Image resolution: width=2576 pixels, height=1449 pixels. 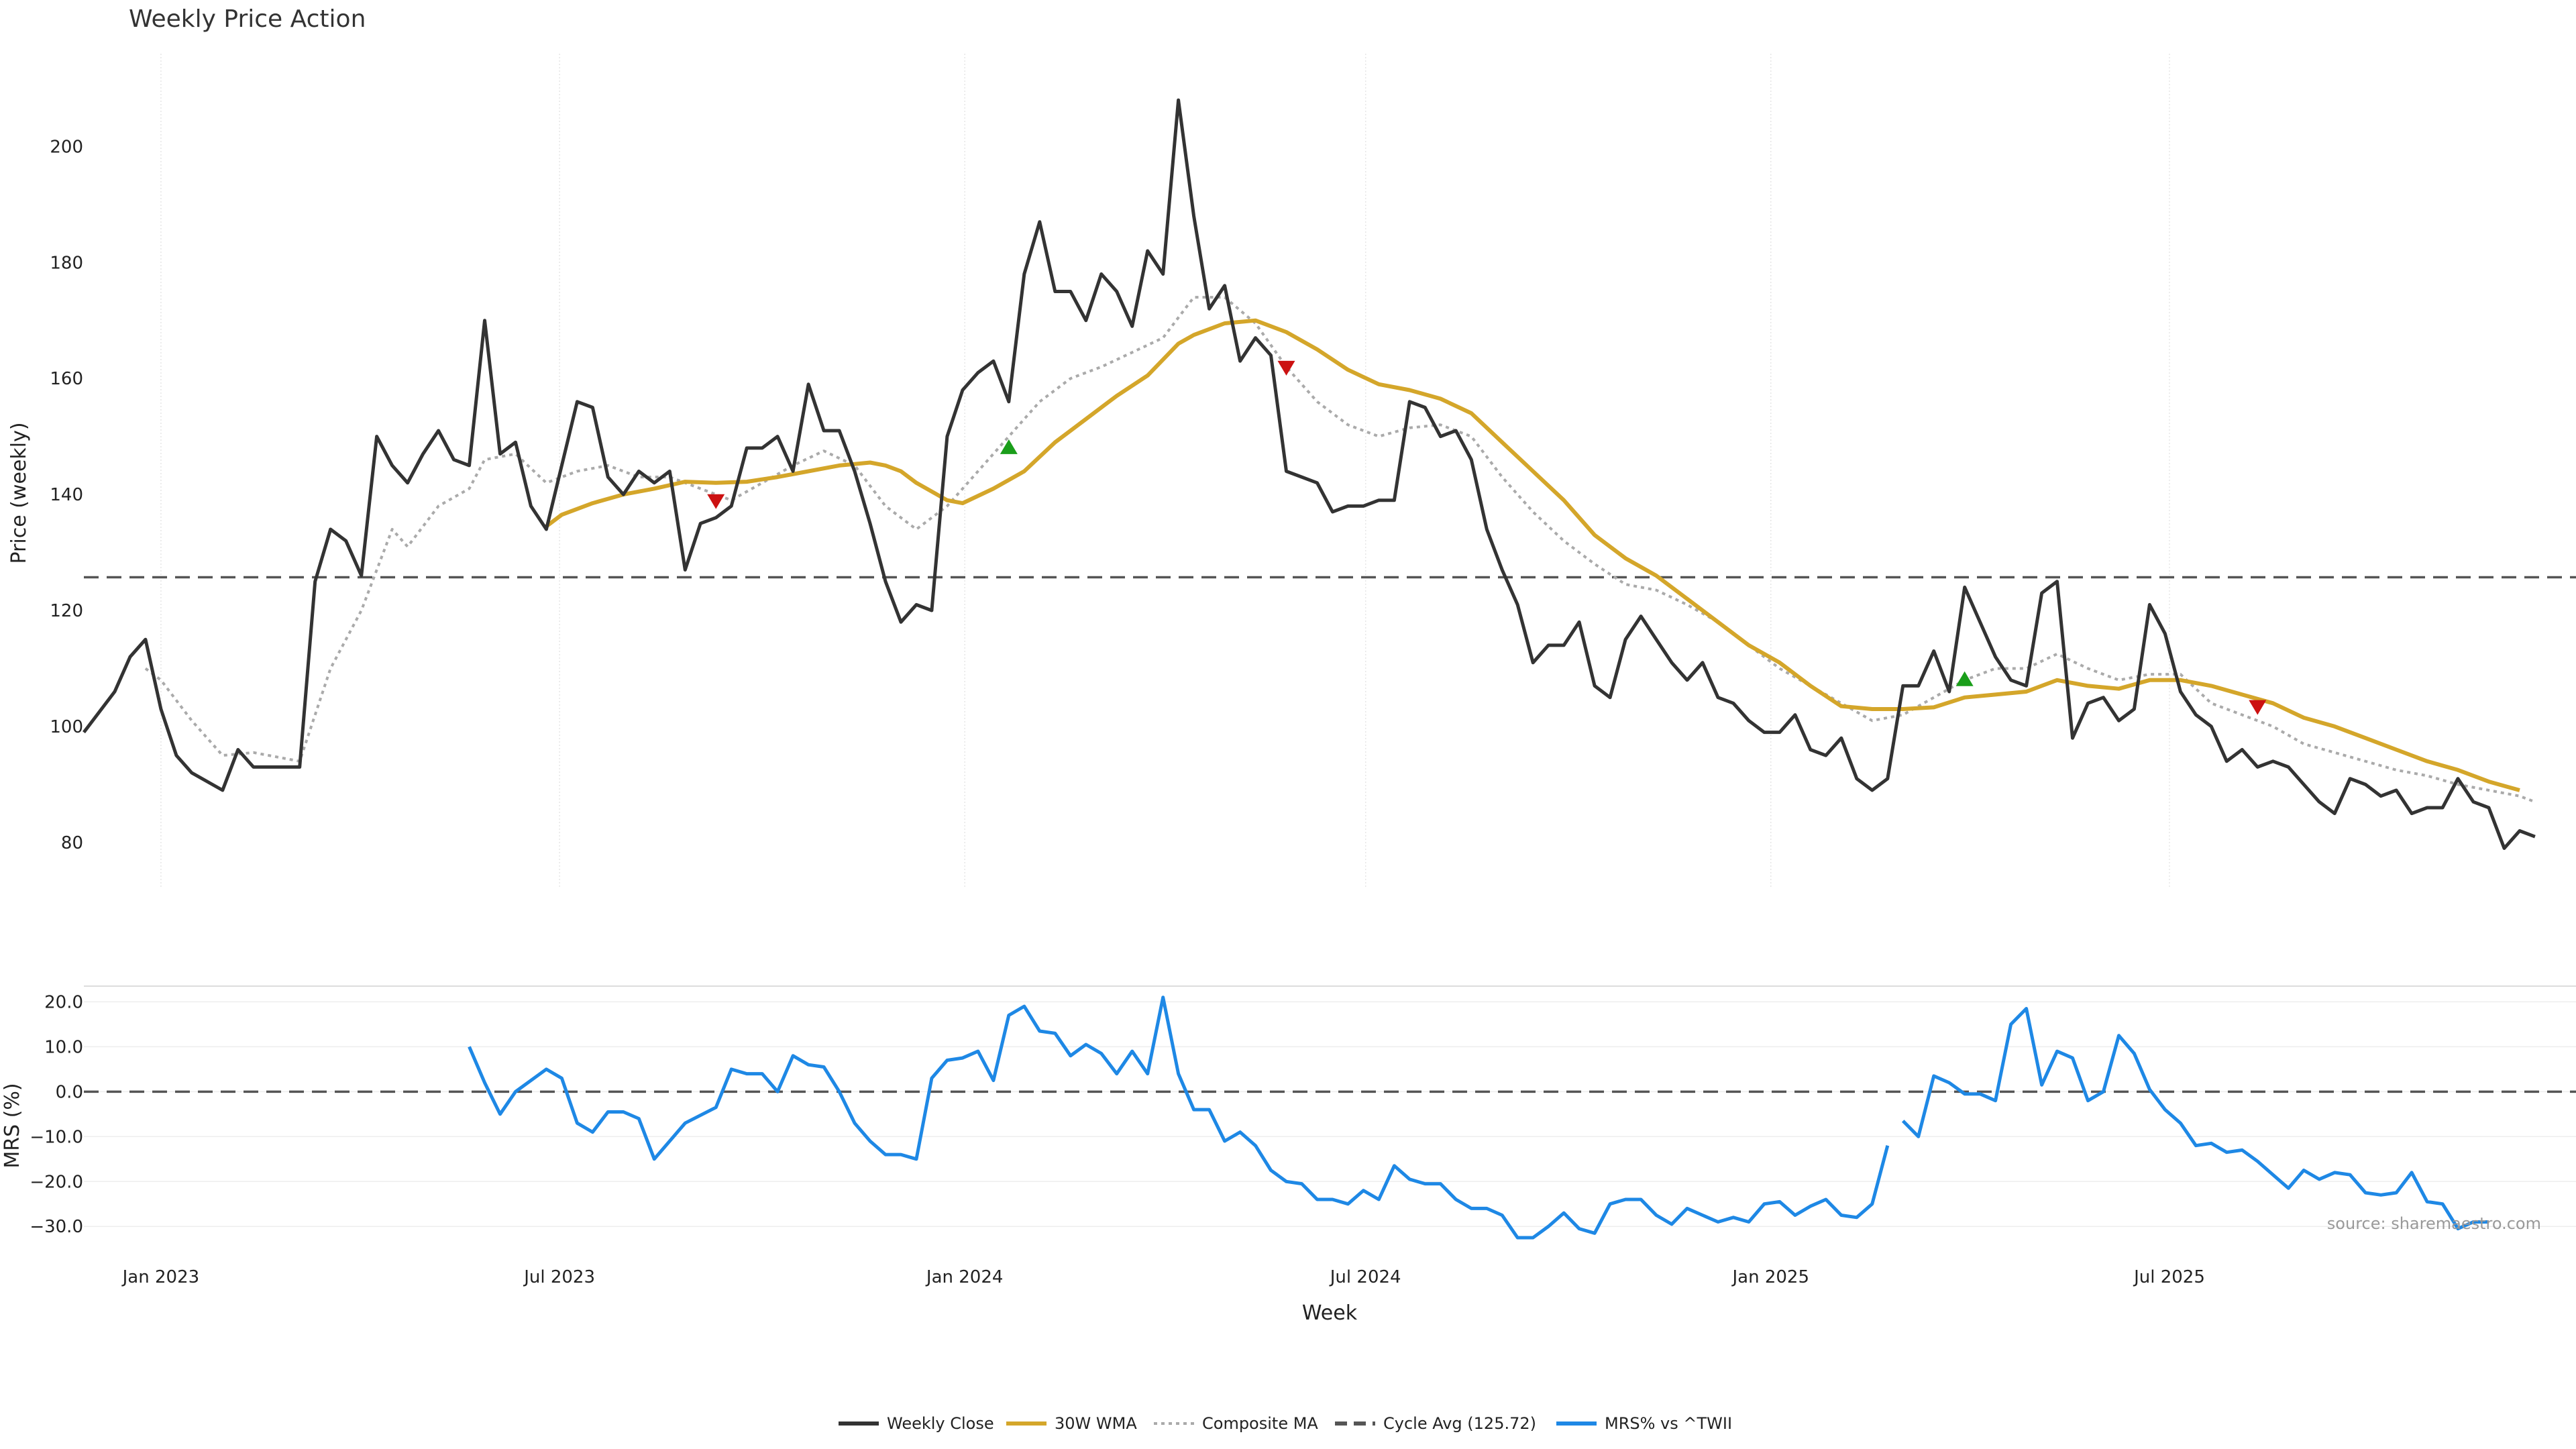 I want to click on x-tick-label: Jul 2023, so click(x=559, y=1277).